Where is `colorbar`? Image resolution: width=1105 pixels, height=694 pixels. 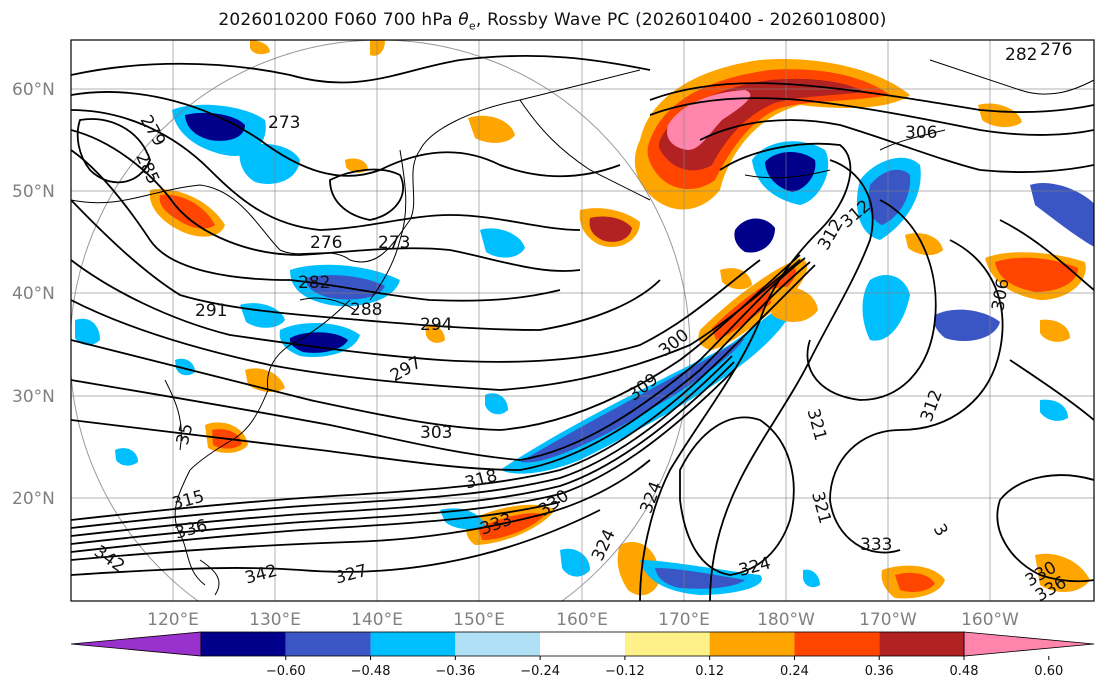
colorbar is located at coordinates (582, 644).